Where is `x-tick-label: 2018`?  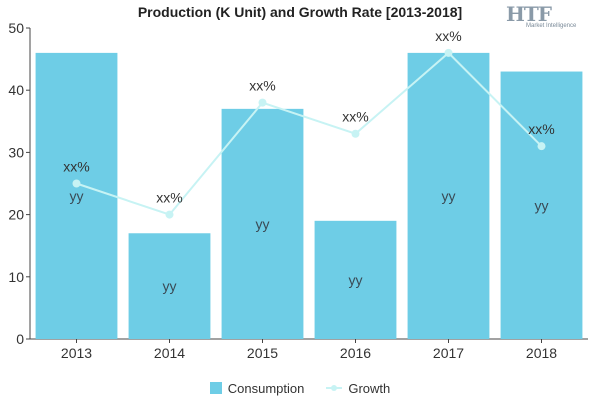 x-tick-label: 2018 is located at coordinates (541, 353).